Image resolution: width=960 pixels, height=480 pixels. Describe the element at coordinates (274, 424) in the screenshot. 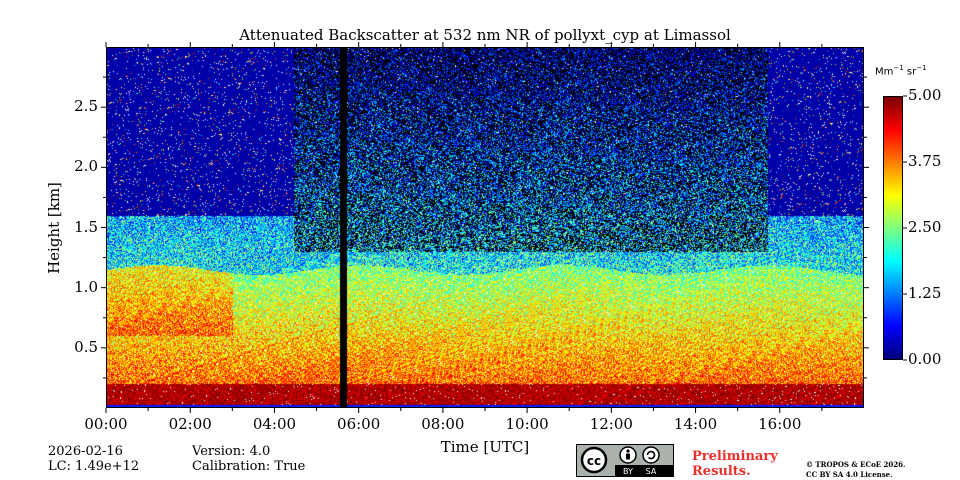

I see `x-tick-label: 04:00` at that location.